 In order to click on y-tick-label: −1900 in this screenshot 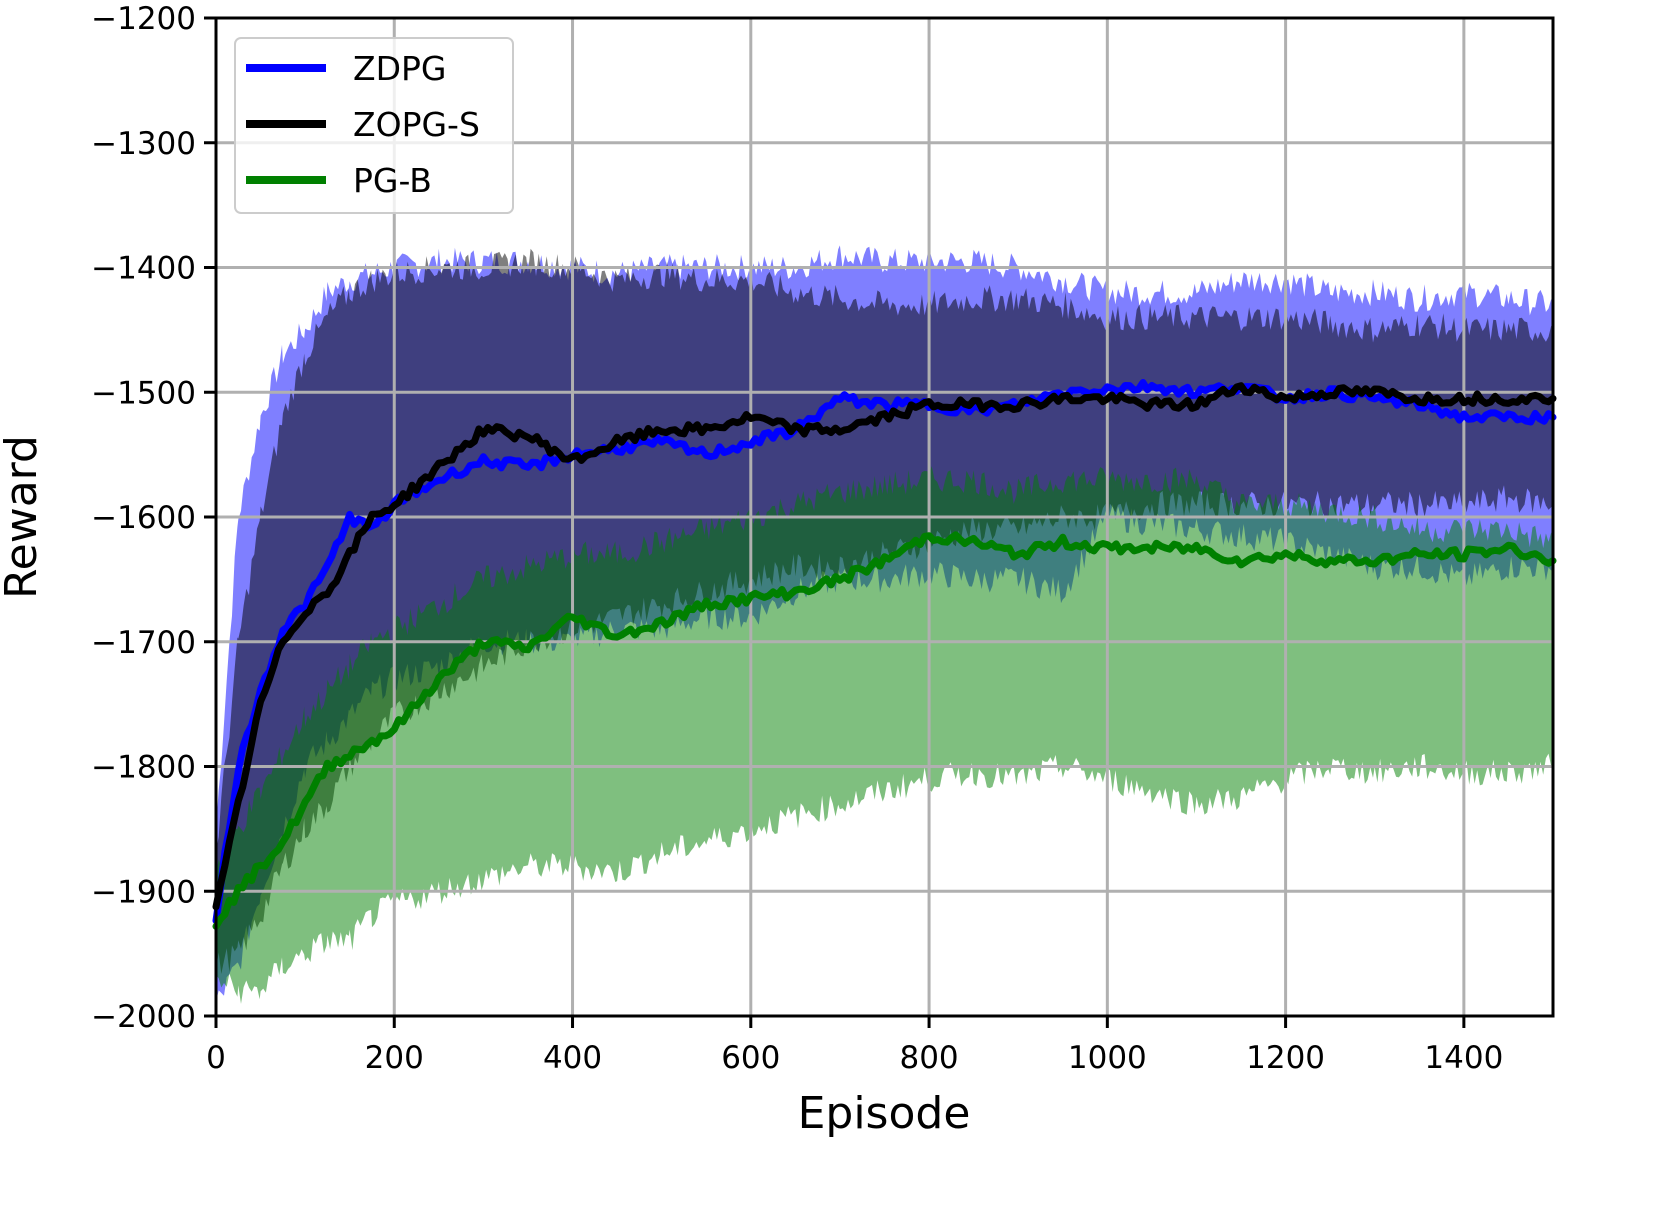, I will do `click(143, 892)`.